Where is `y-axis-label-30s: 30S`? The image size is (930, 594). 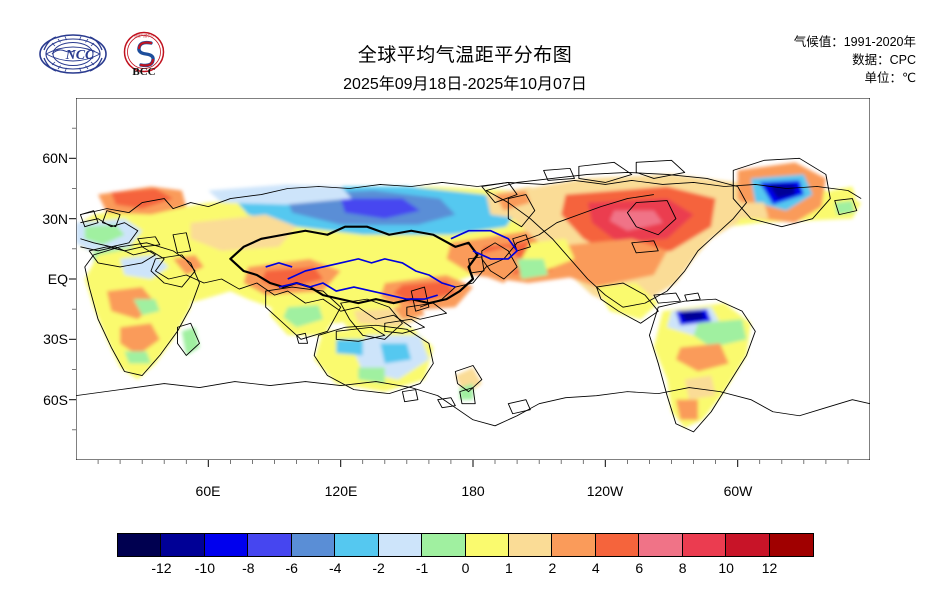
y-axis-label-30s: 30S is located at coordinates (55, 339).